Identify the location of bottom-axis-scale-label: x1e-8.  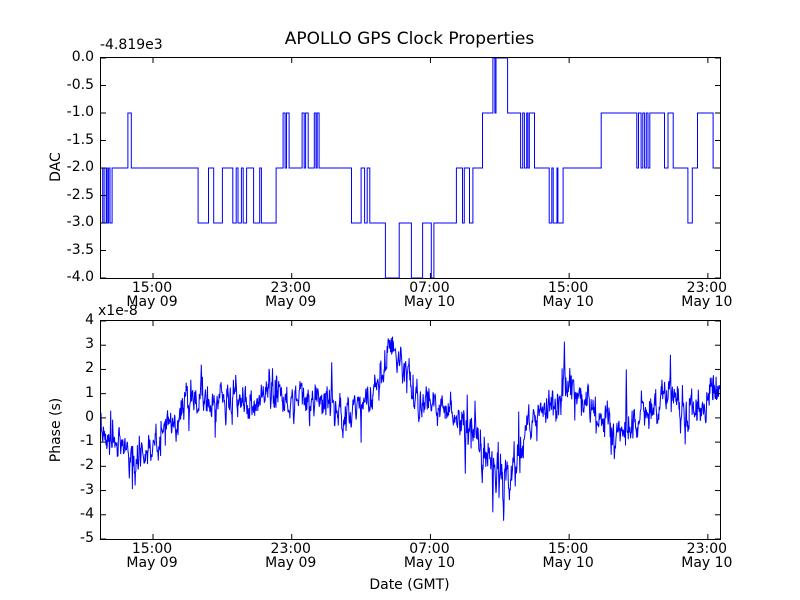
(118, 311).